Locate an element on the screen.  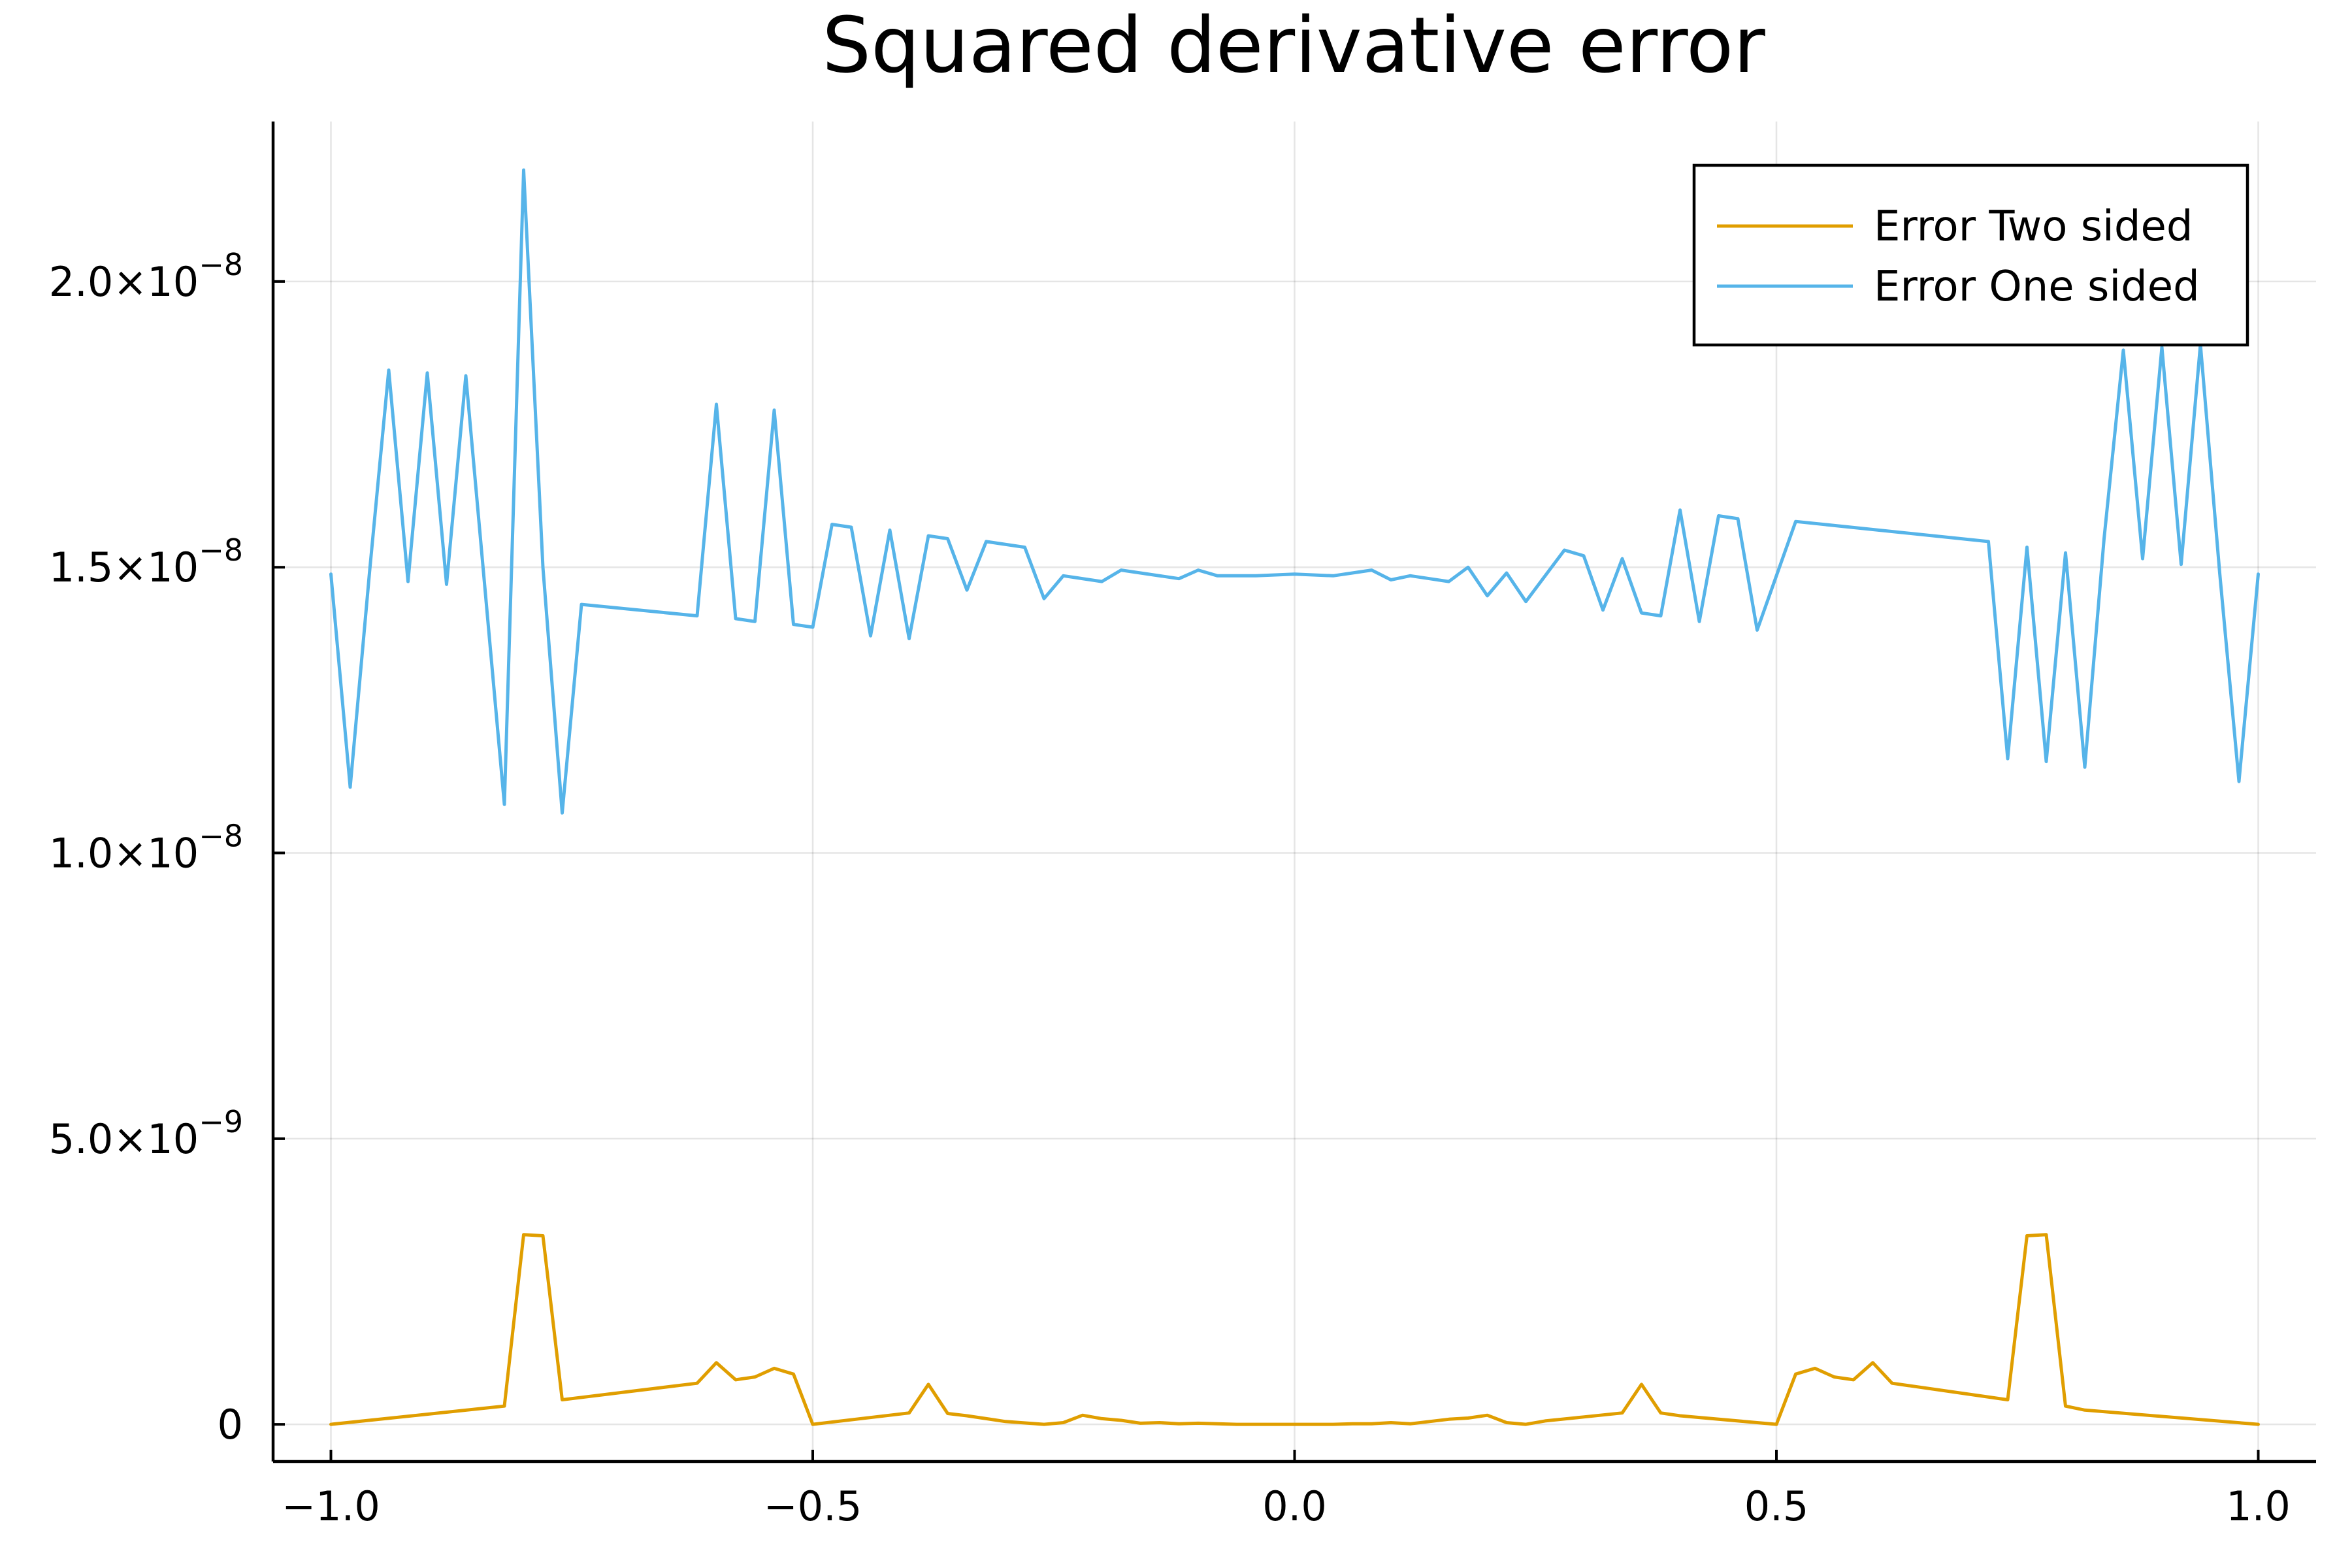
x-tick-label: 0.0 is located at coordinates (1294, 1506).